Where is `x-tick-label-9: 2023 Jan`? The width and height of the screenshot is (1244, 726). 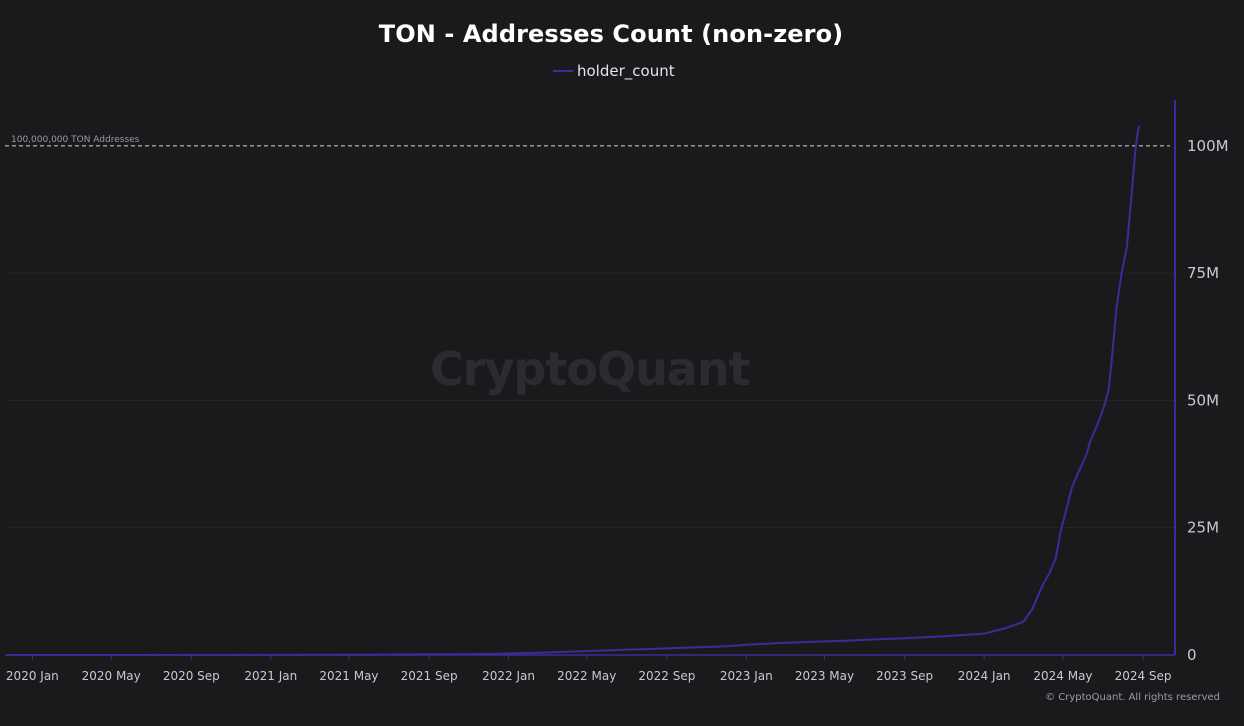
x-tick-label-9: 2023 Jan is located at coordinates (746, 676).